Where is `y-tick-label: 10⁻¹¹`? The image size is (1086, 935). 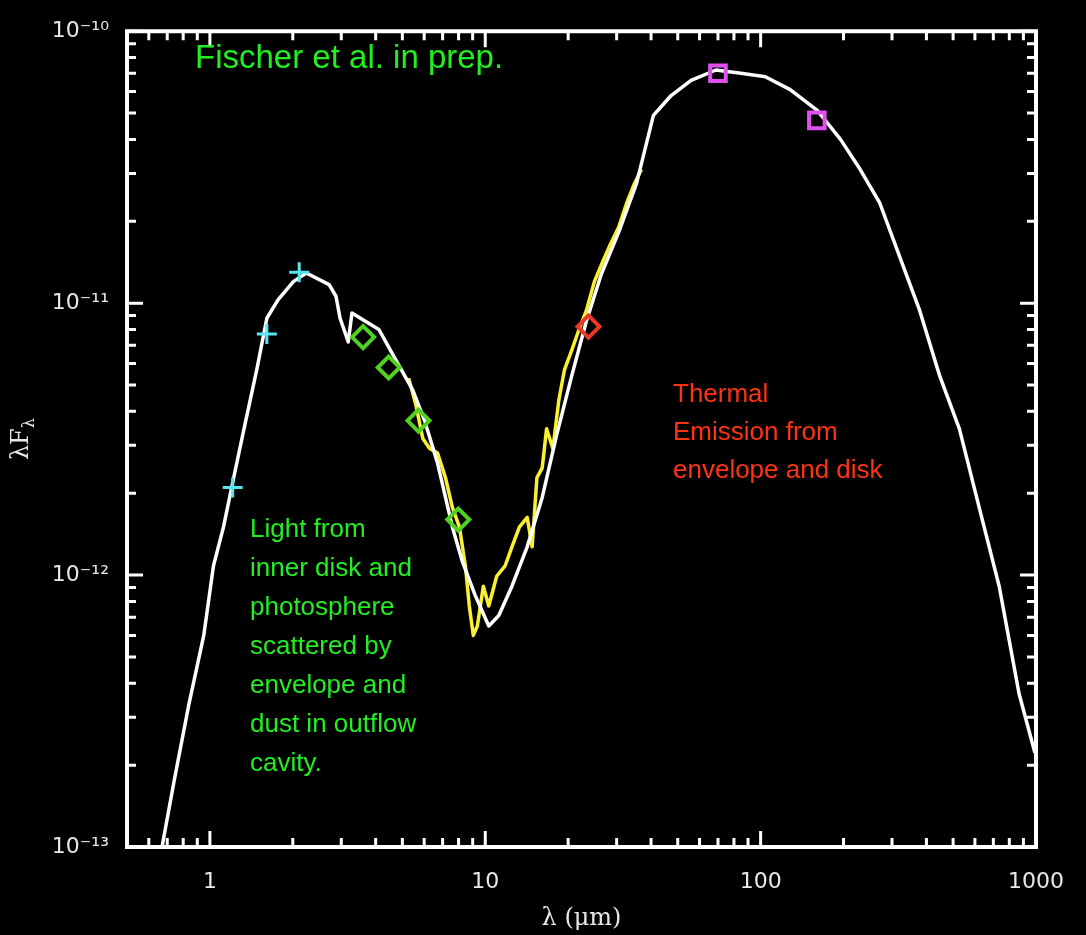 y-tick-label: 10⁻¹¹ is located at coordinates (80, 301).